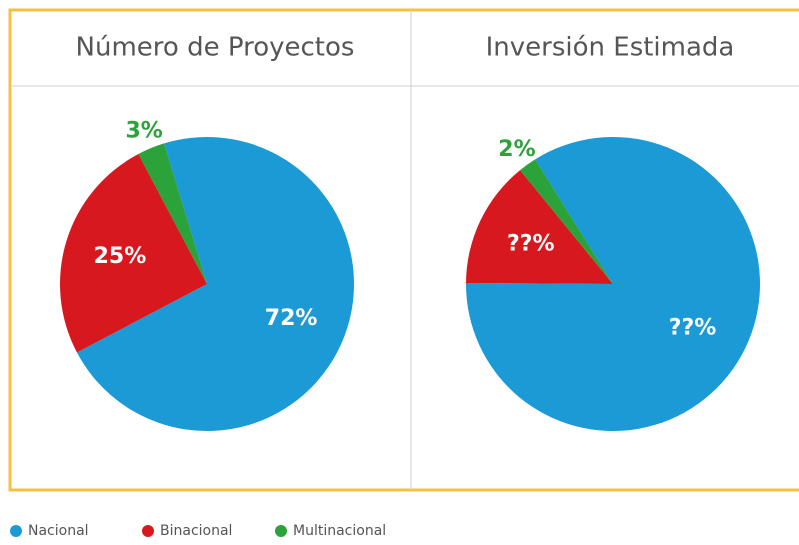 The height and width of the screenshot is (545, 799). Describe the element at coordinates (610, 48) in the screenshot. I see `chart-title: Inversión Estimada` at that location.